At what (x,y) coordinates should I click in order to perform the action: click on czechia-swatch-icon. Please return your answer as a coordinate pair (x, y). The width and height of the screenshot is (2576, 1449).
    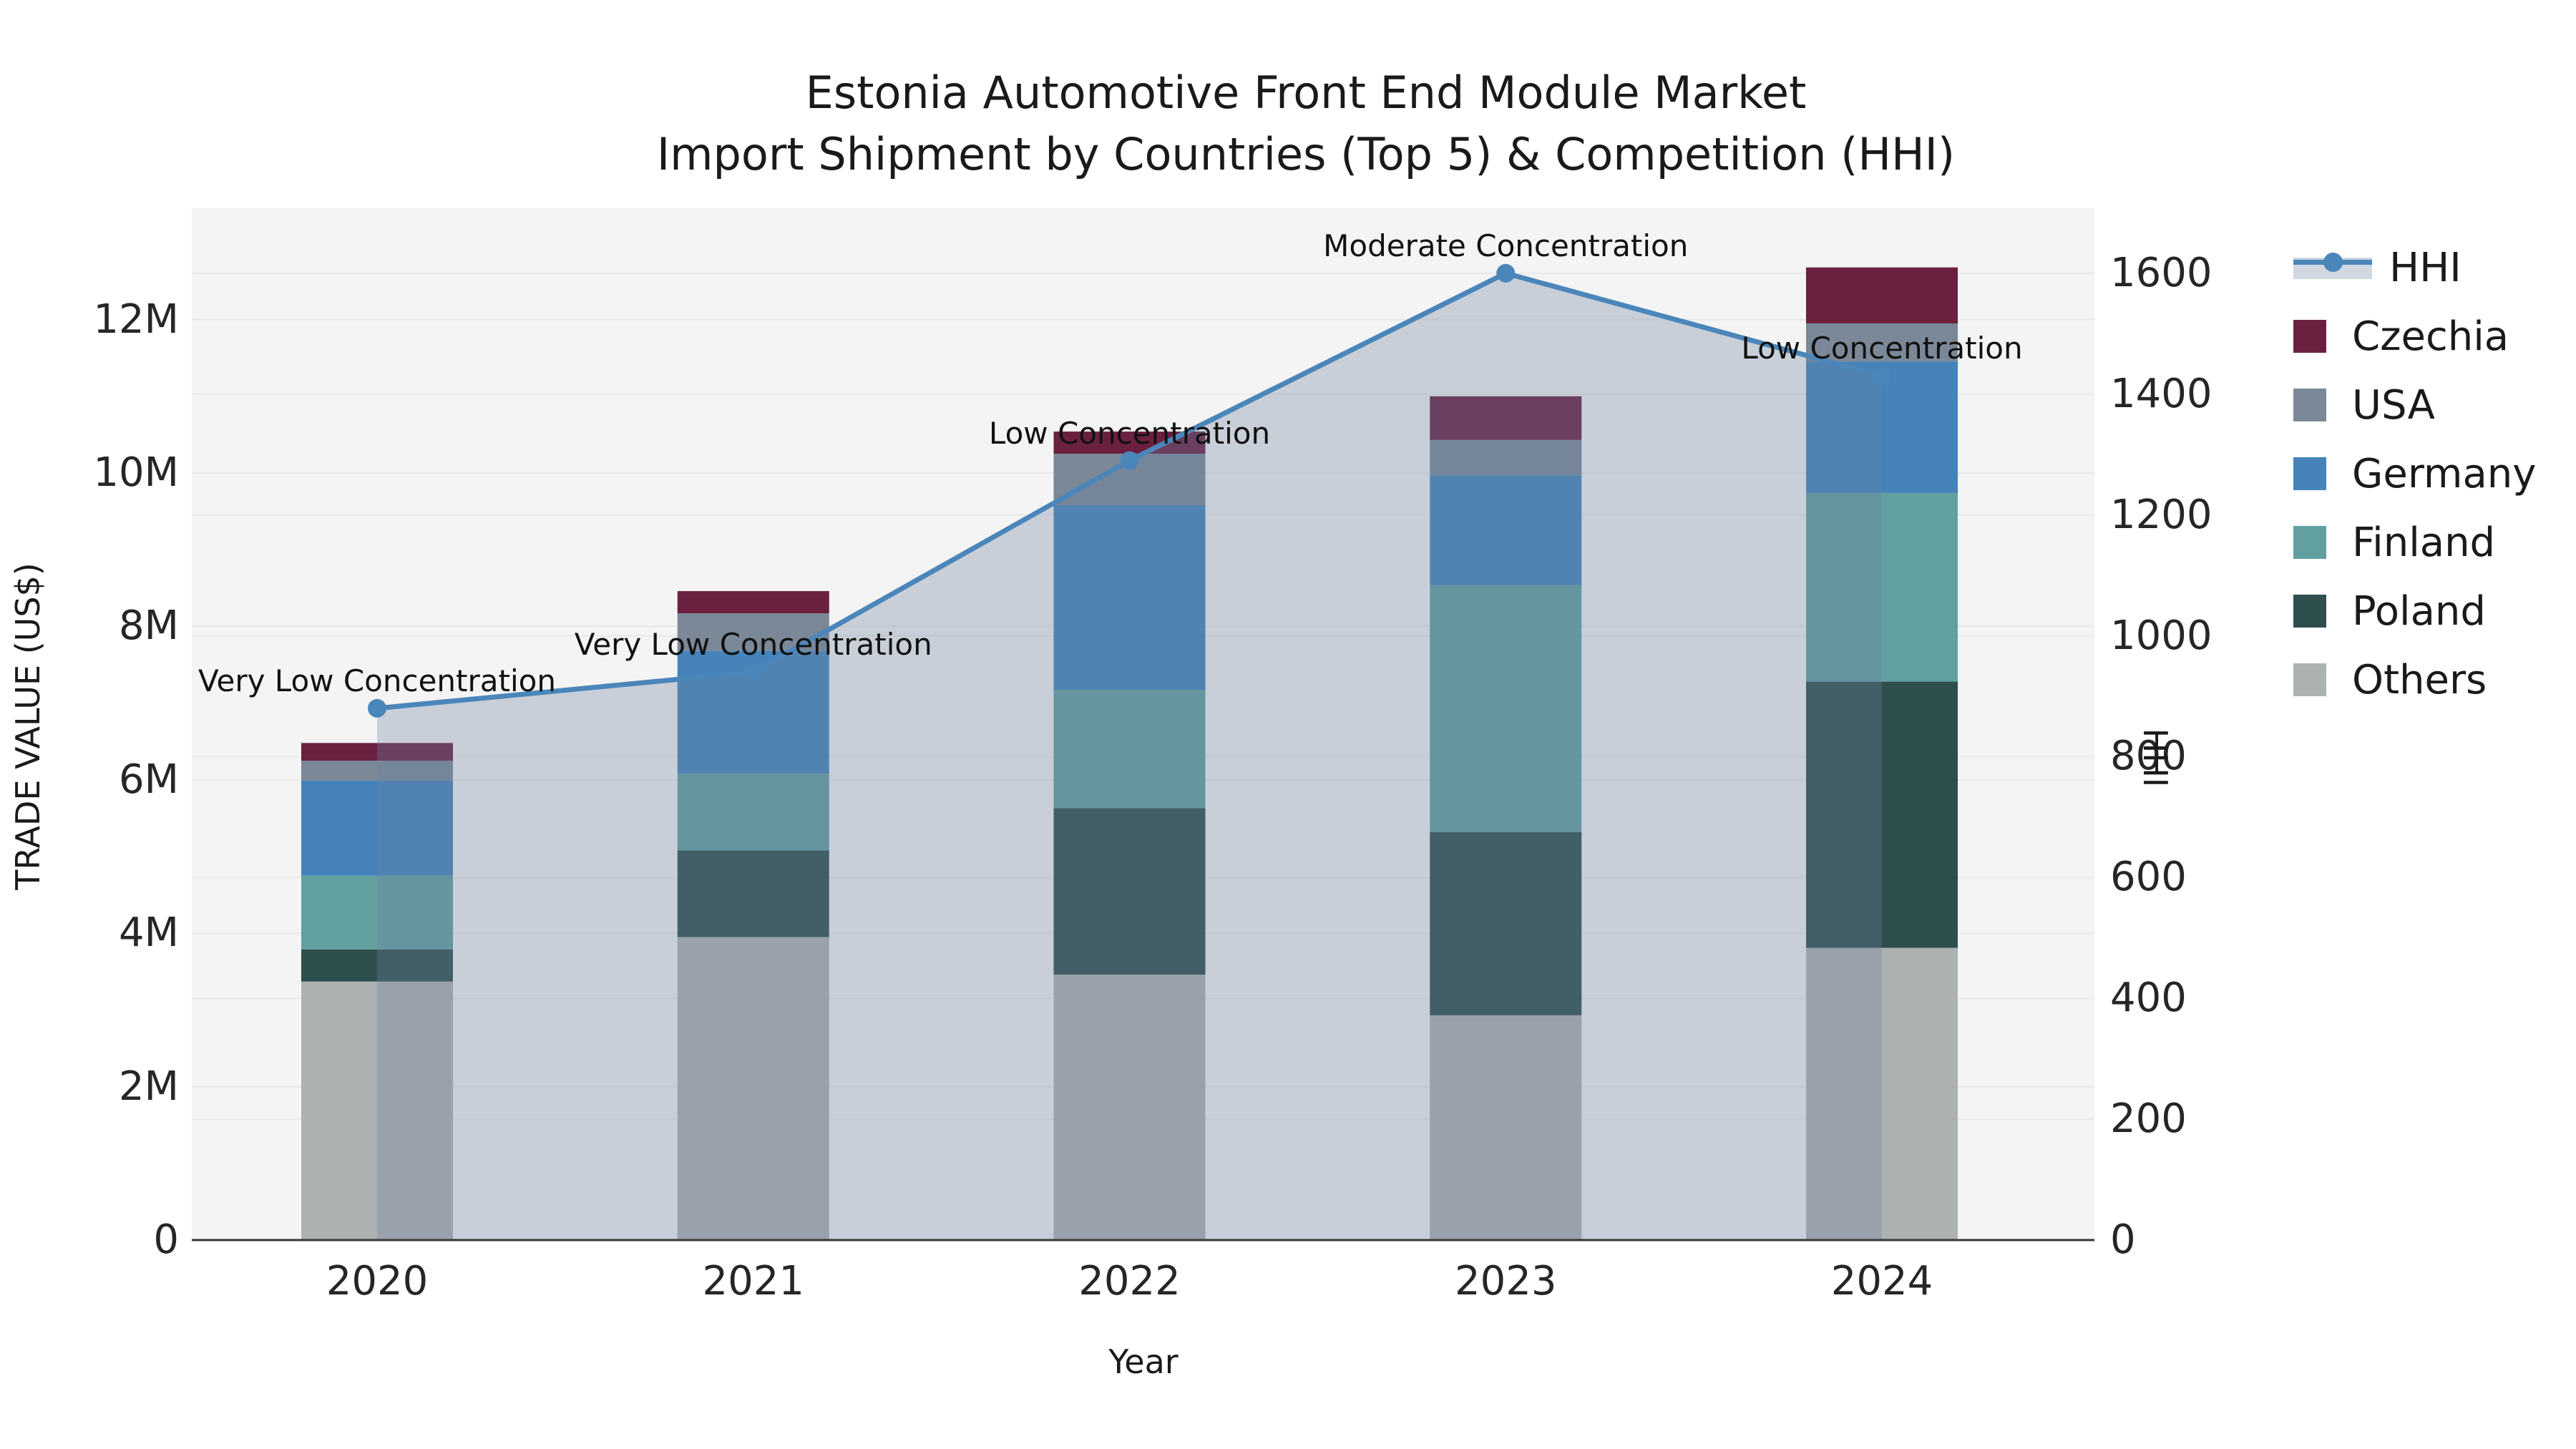
    Looking at the image, I should click on (2309, 336).